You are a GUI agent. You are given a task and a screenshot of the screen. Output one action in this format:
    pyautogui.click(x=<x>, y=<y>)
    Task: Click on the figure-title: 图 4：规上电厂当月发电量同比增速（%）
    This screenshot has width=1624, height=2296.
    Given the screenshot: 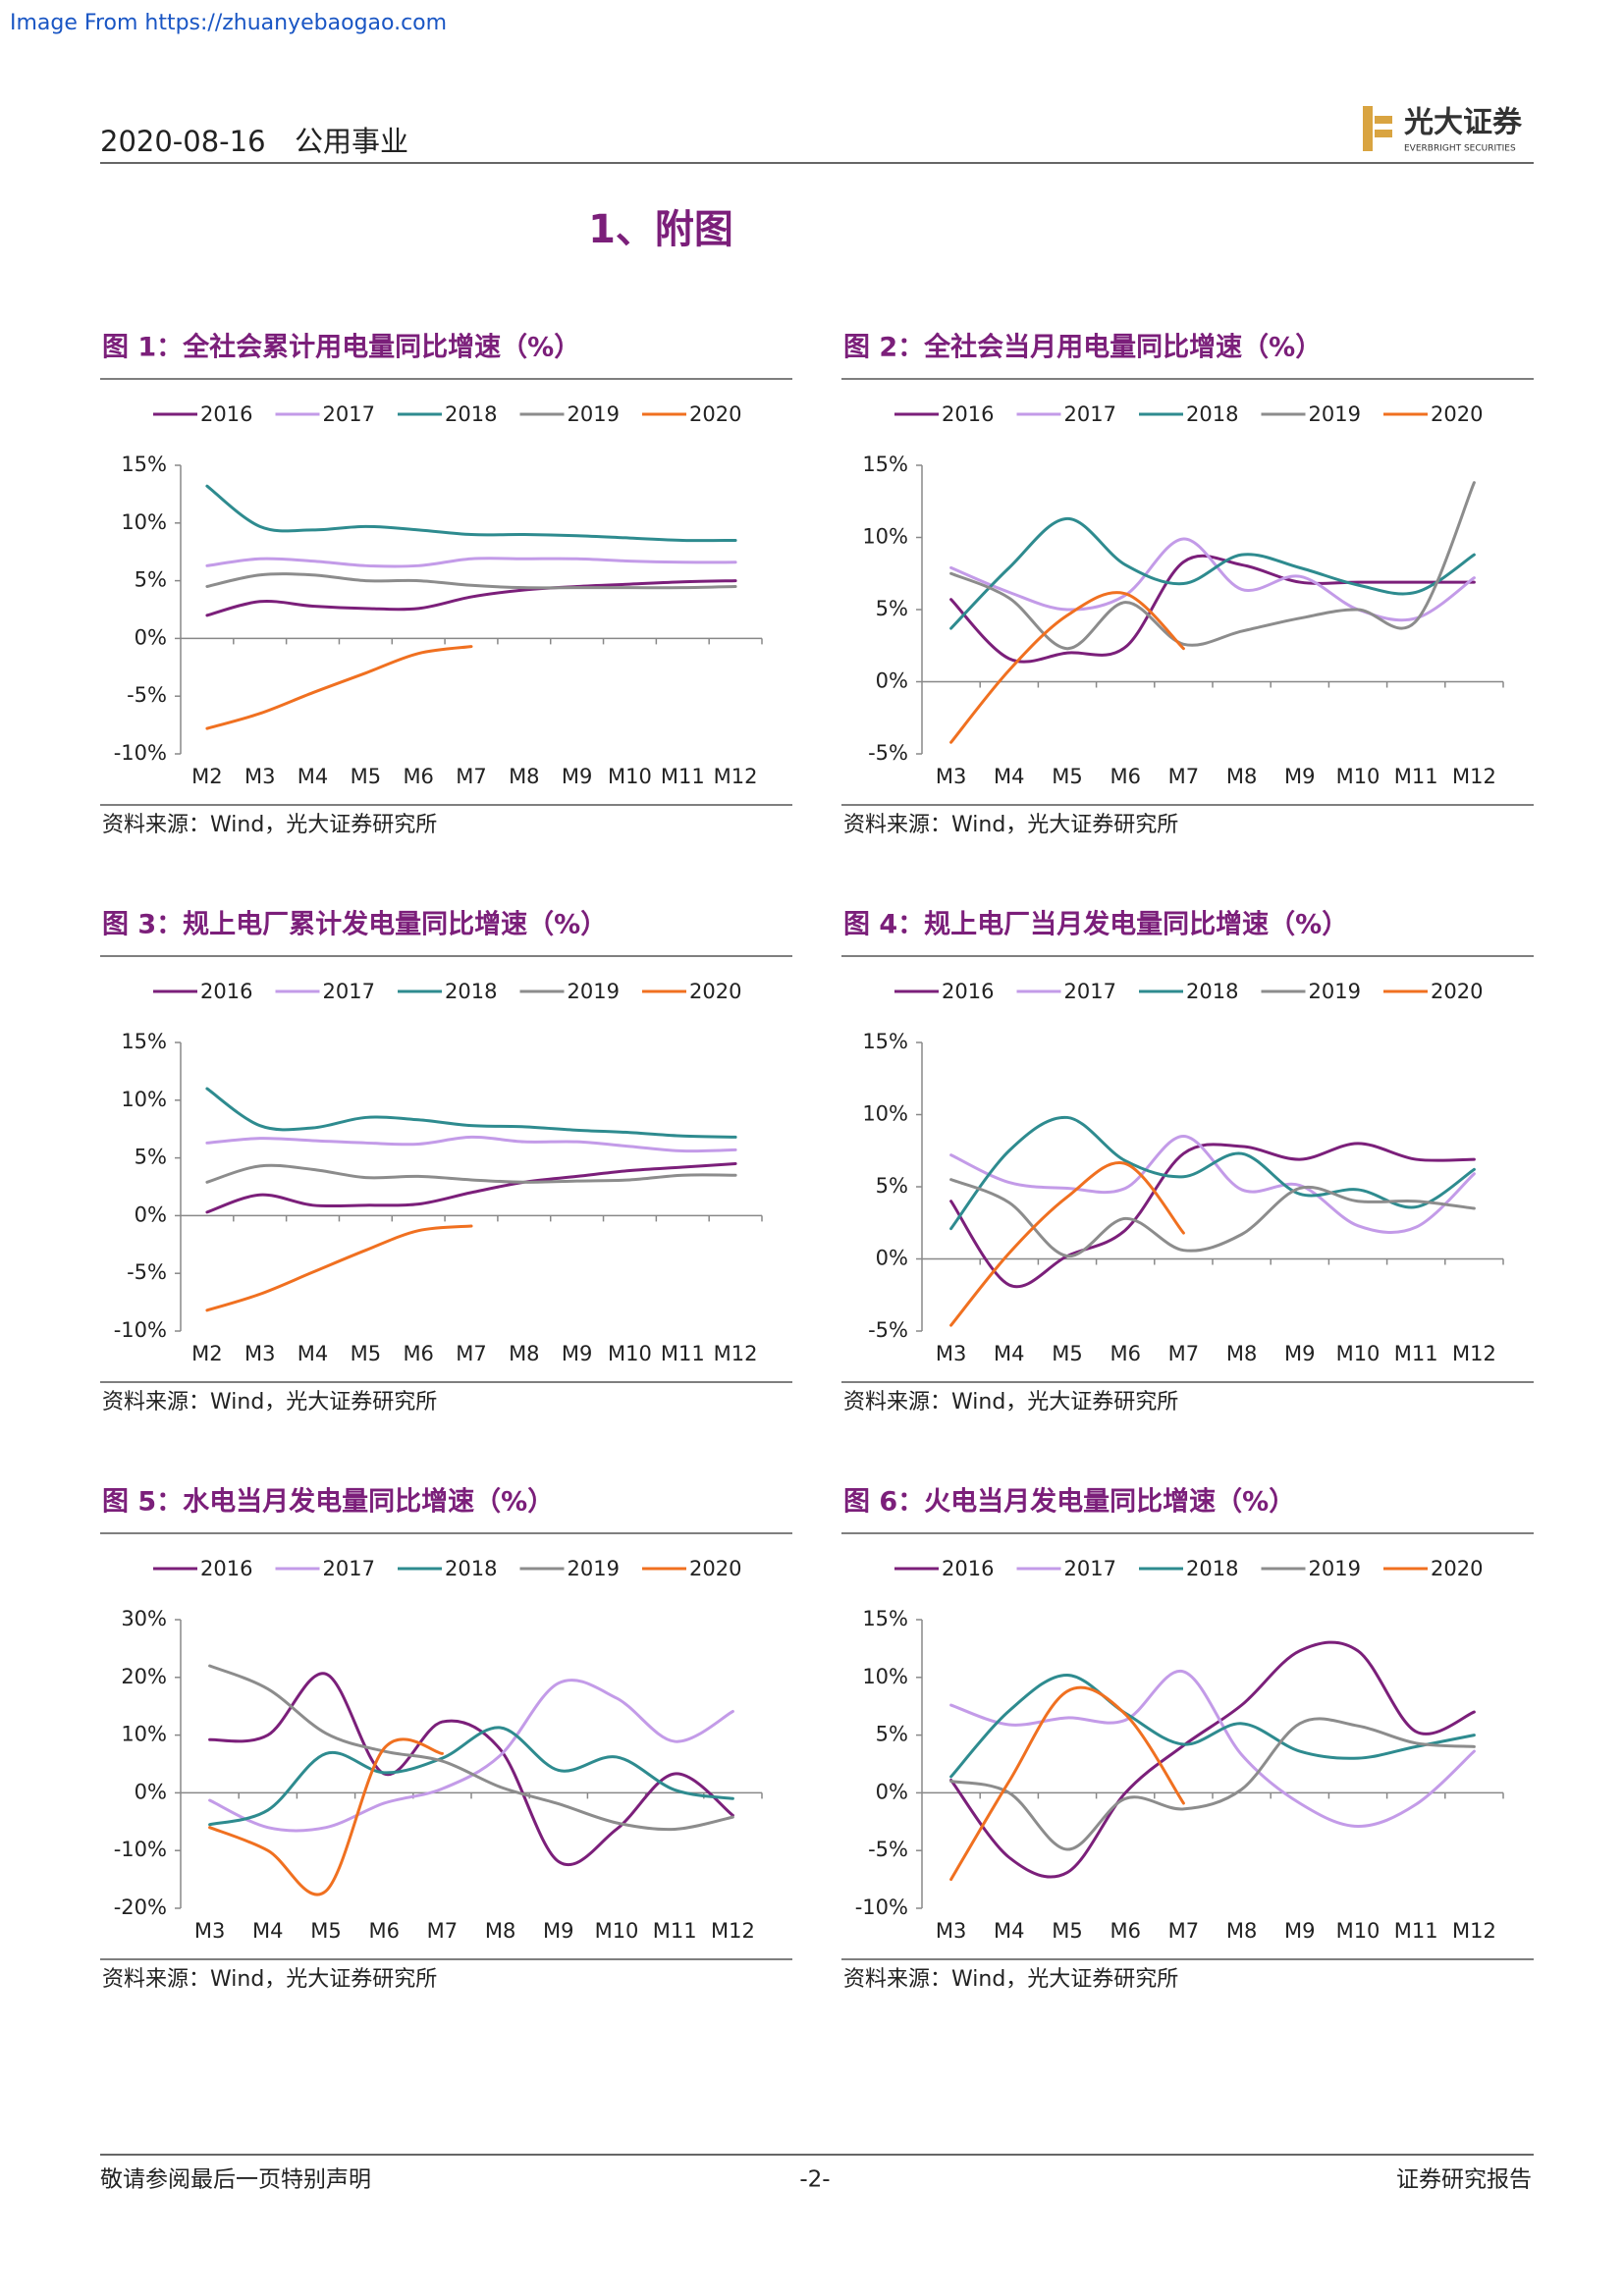 What is the action you would take?
    pyautogui.click(x=1095, y=924)
    